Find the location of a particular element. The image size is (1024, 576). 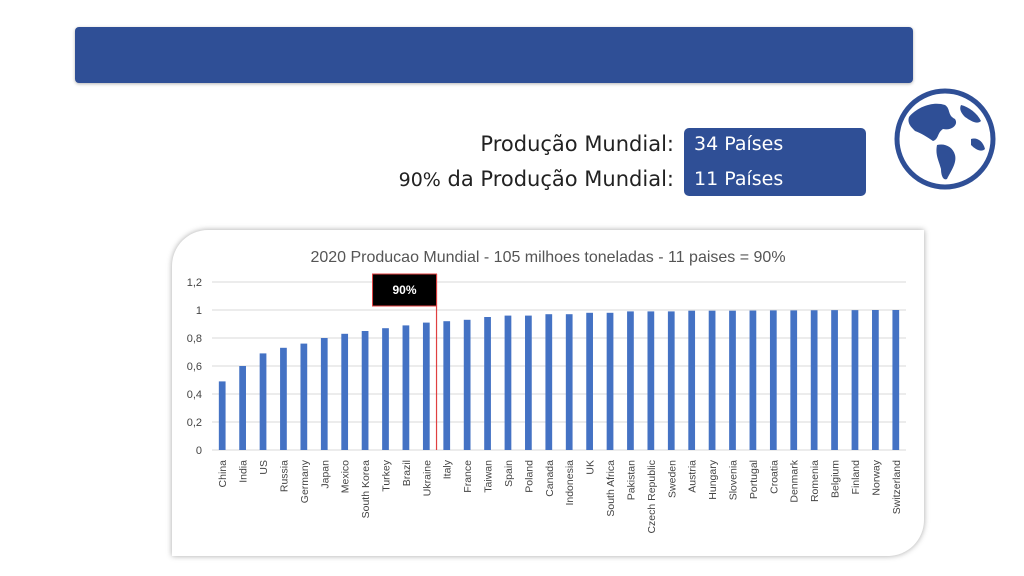

x-category-label: Brazil is located at coordinates (407, 473).